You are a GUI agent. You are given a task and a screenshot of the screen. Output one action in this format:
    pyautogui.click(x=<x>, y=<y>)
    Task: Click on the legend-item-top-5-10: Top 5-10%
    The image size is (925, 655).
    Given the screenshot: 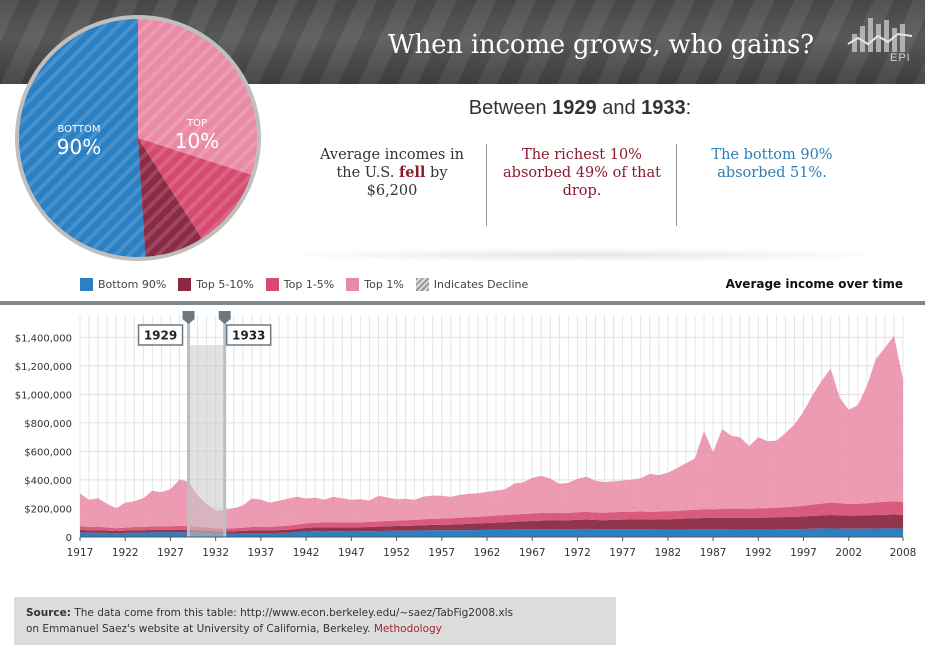 What is the action you would take?
    pyautogui.click(x=216, y=284)
    